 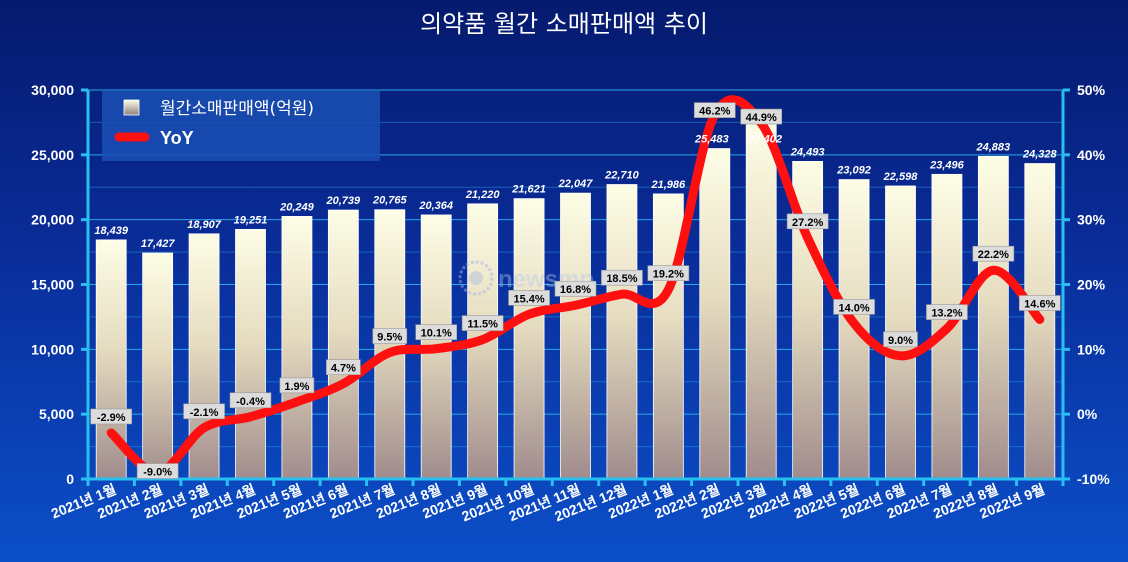 I want to click on watermark-circle, so click(x=476, y=278).